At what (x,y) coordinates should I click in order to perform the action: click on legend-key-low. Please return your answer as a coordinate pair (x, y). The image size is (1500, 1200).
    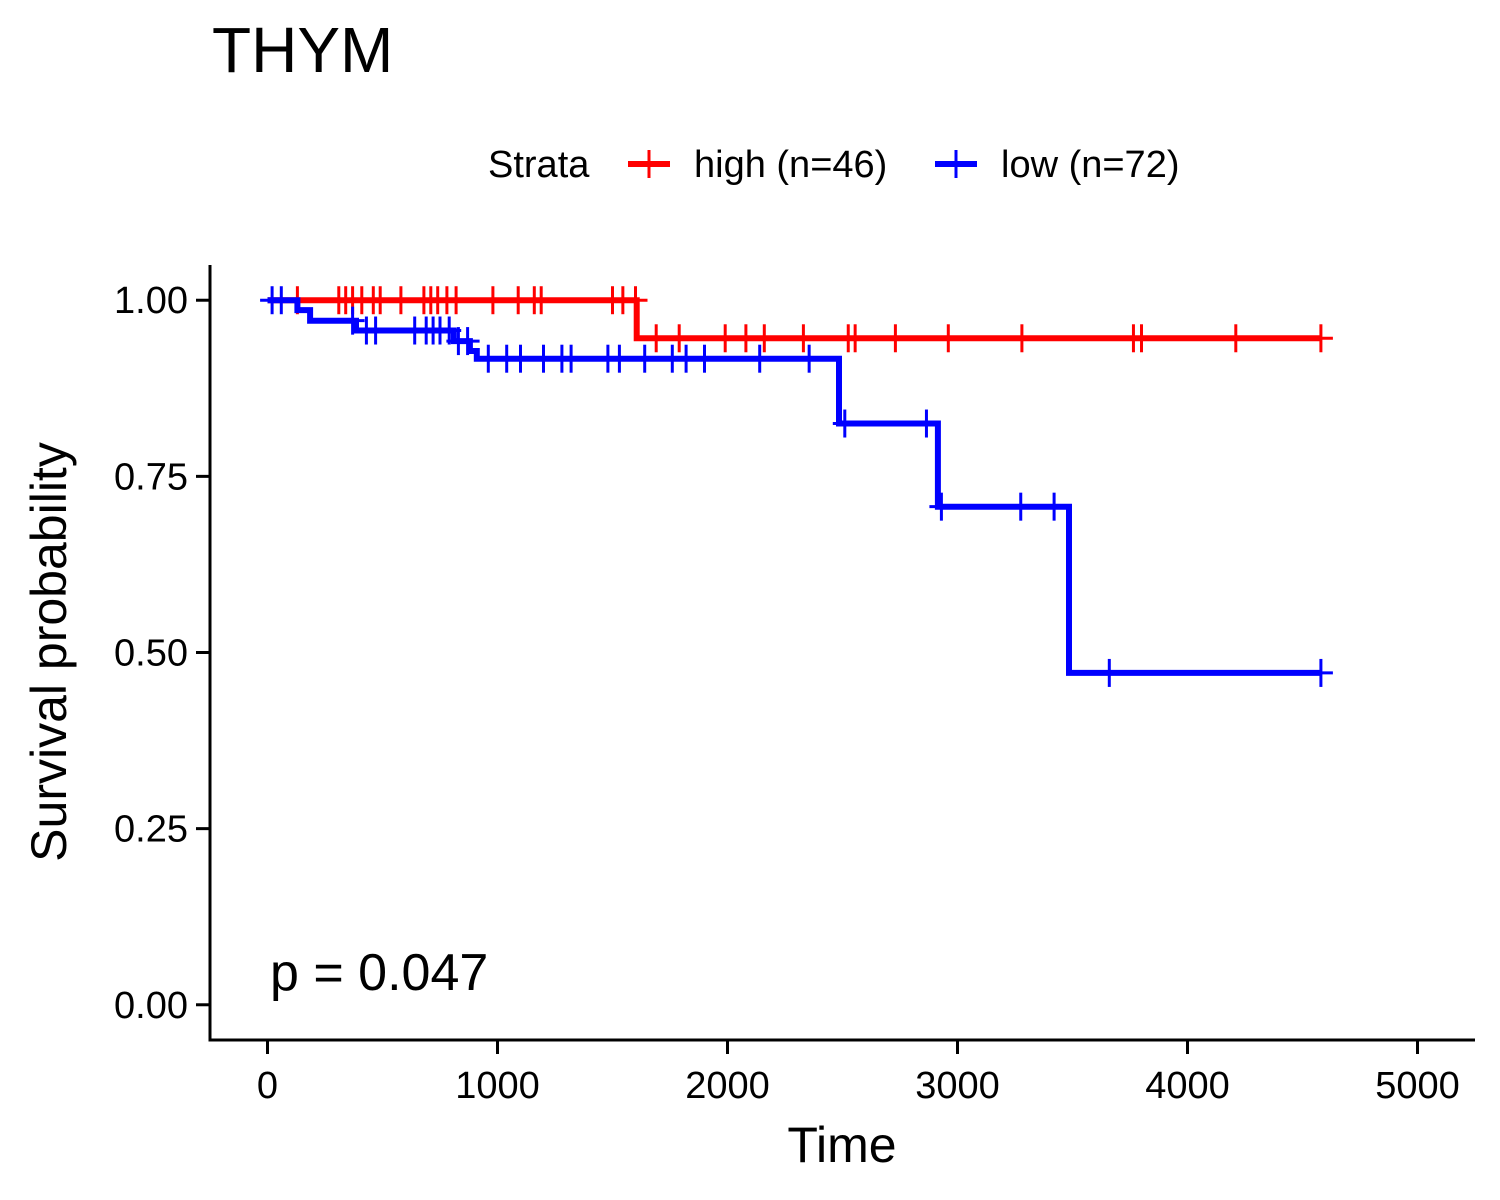
    Looking at the image, I should click on (956, 164).